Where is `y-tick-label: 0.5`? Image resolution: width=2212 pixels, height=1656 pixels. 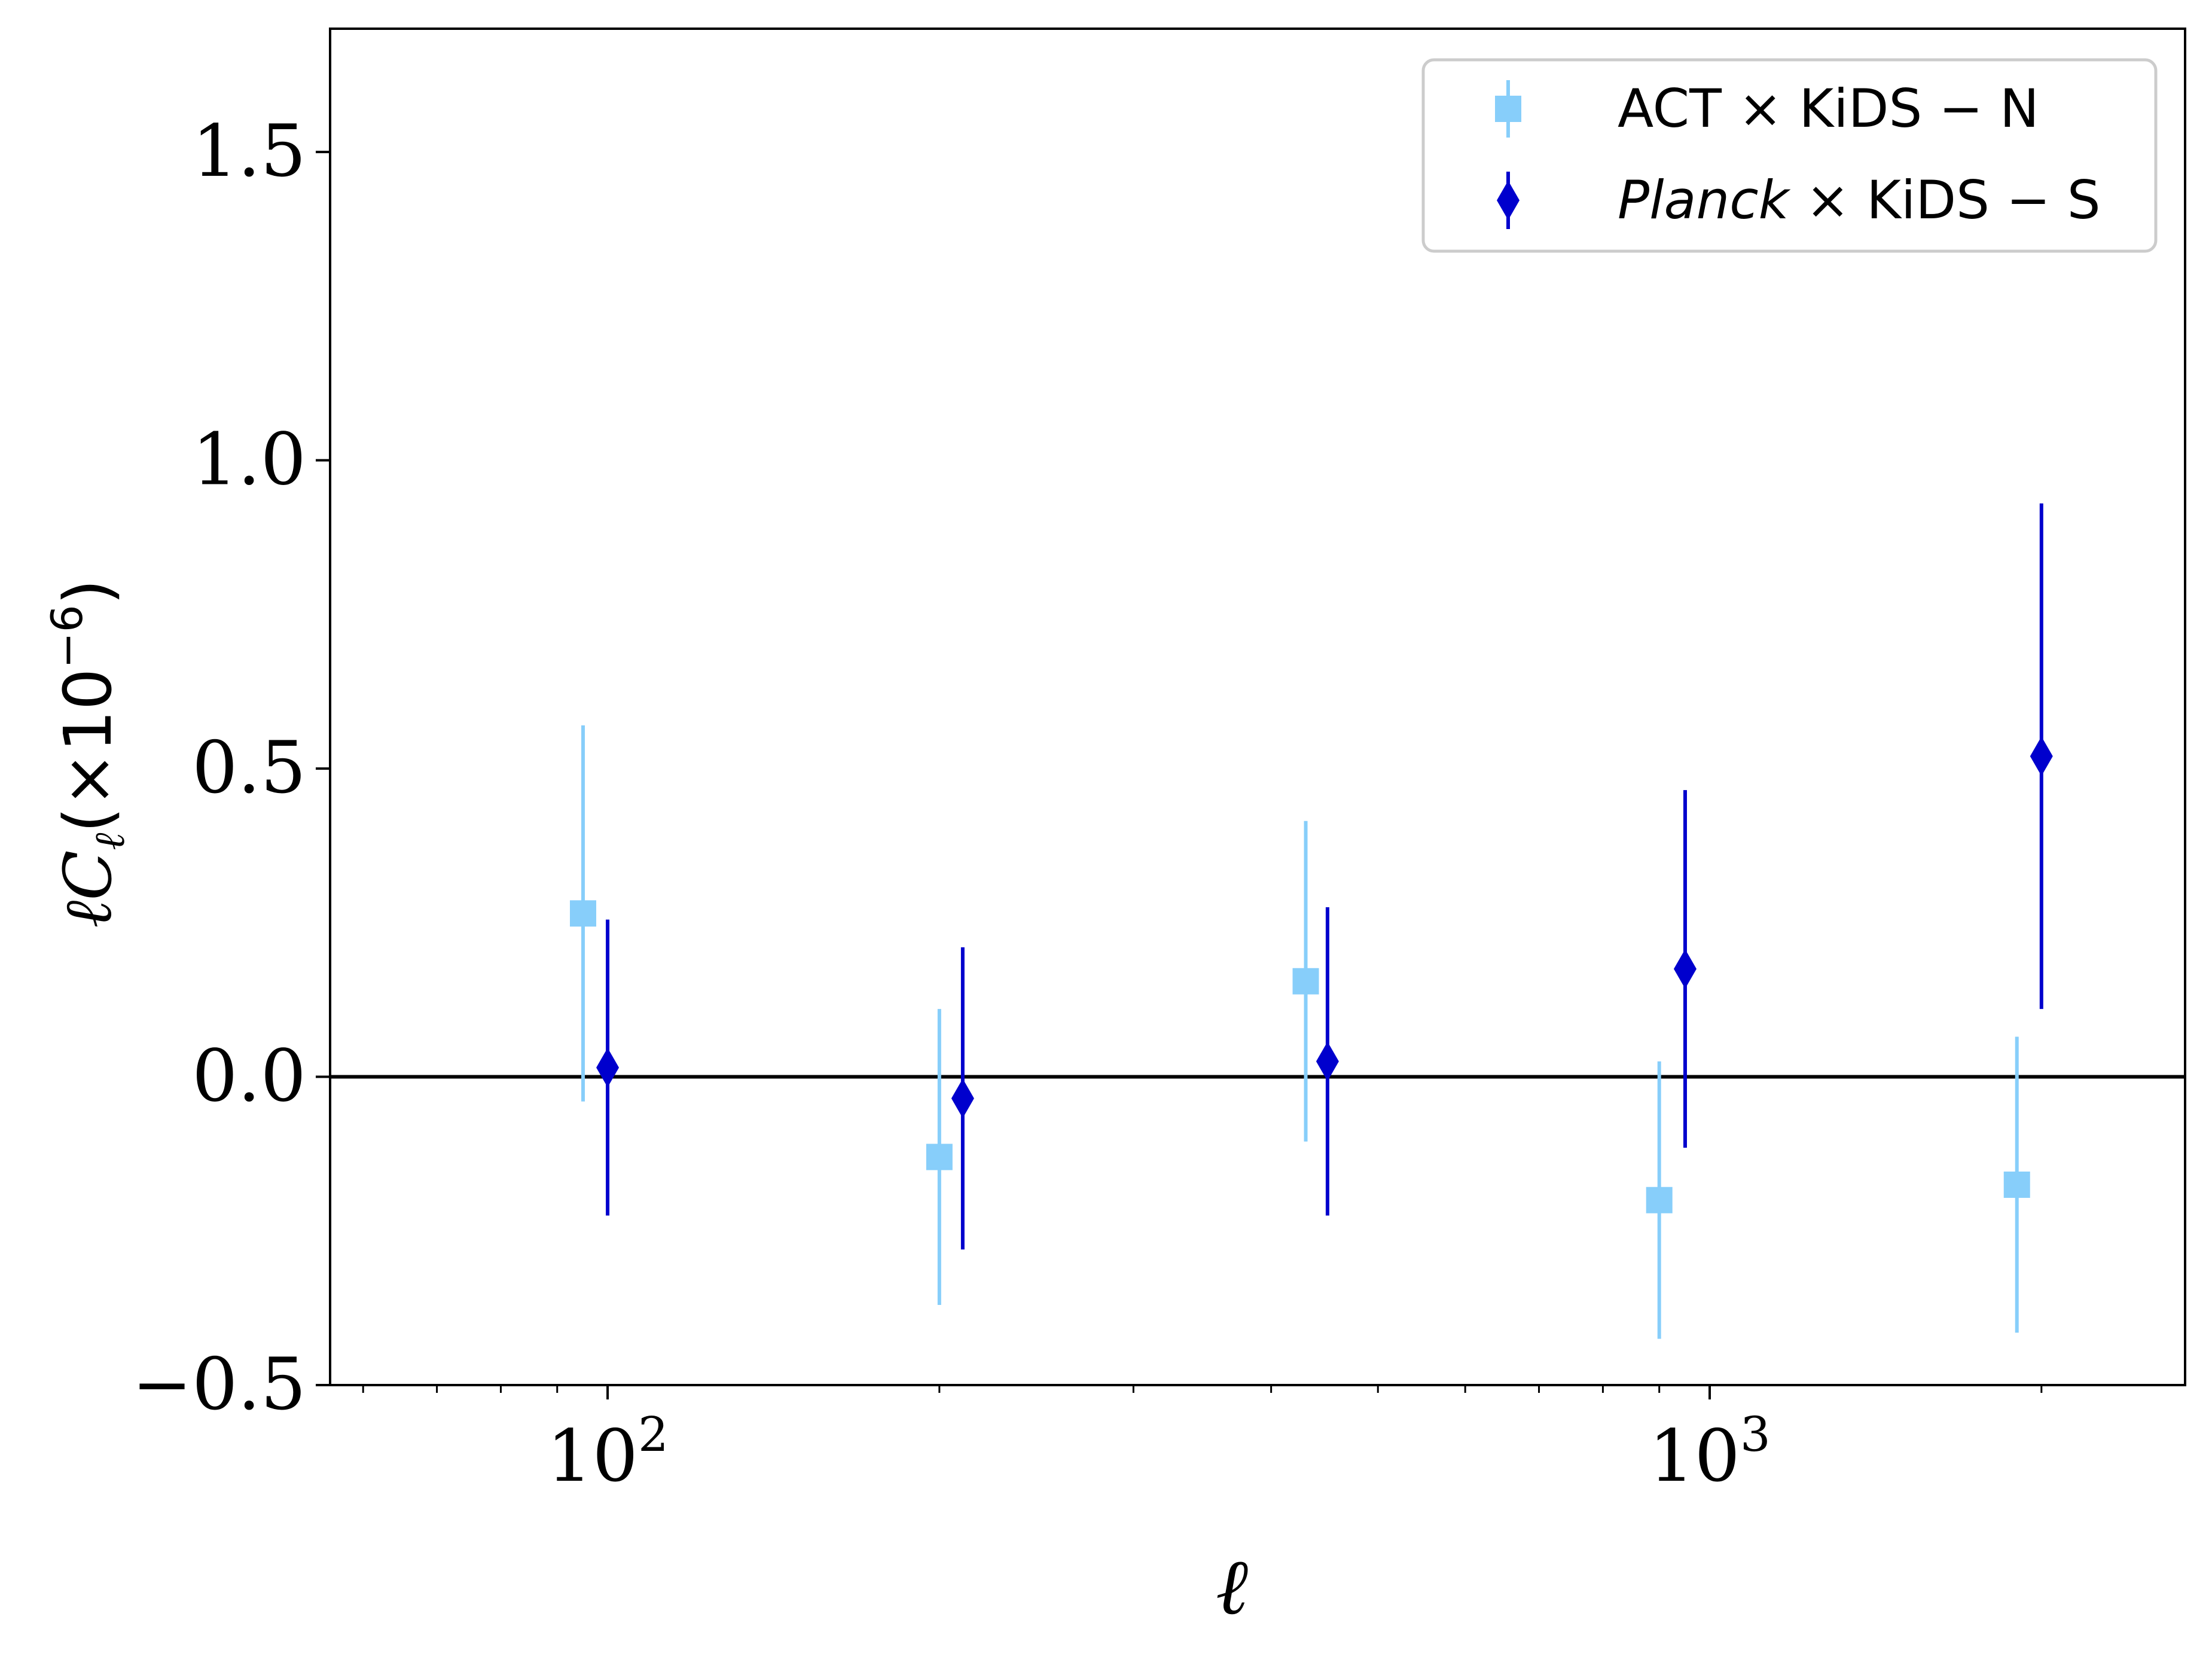 y-tick-label: 0.5 is located at coordinates (249, 769).